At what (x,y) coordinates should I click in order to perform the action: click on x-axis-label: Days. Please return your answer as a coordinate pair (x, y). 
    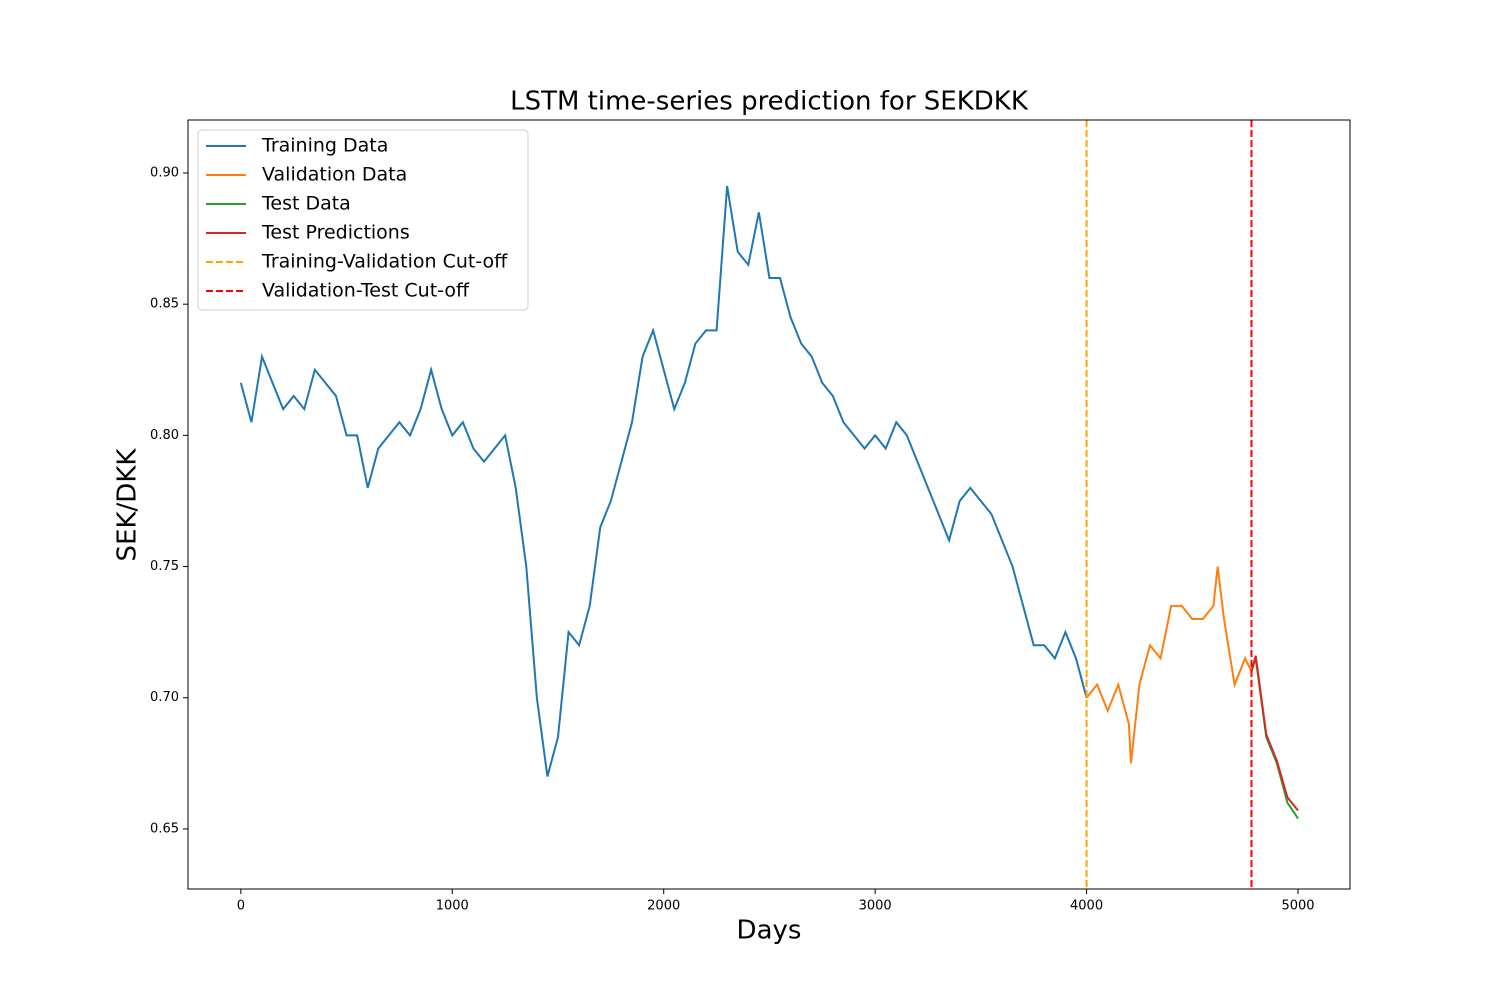
    Looking at the image, I should click on (769, 931).